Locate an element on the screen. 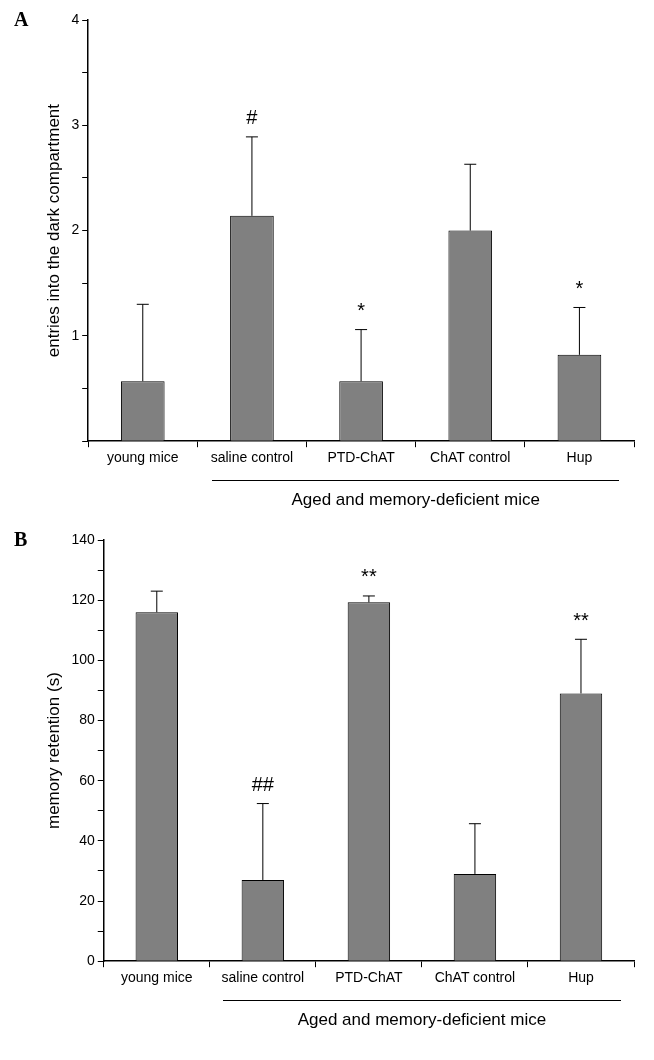 This screenshot has width=654, height=1060. annotation: ## is located at coordinates (263, 784).